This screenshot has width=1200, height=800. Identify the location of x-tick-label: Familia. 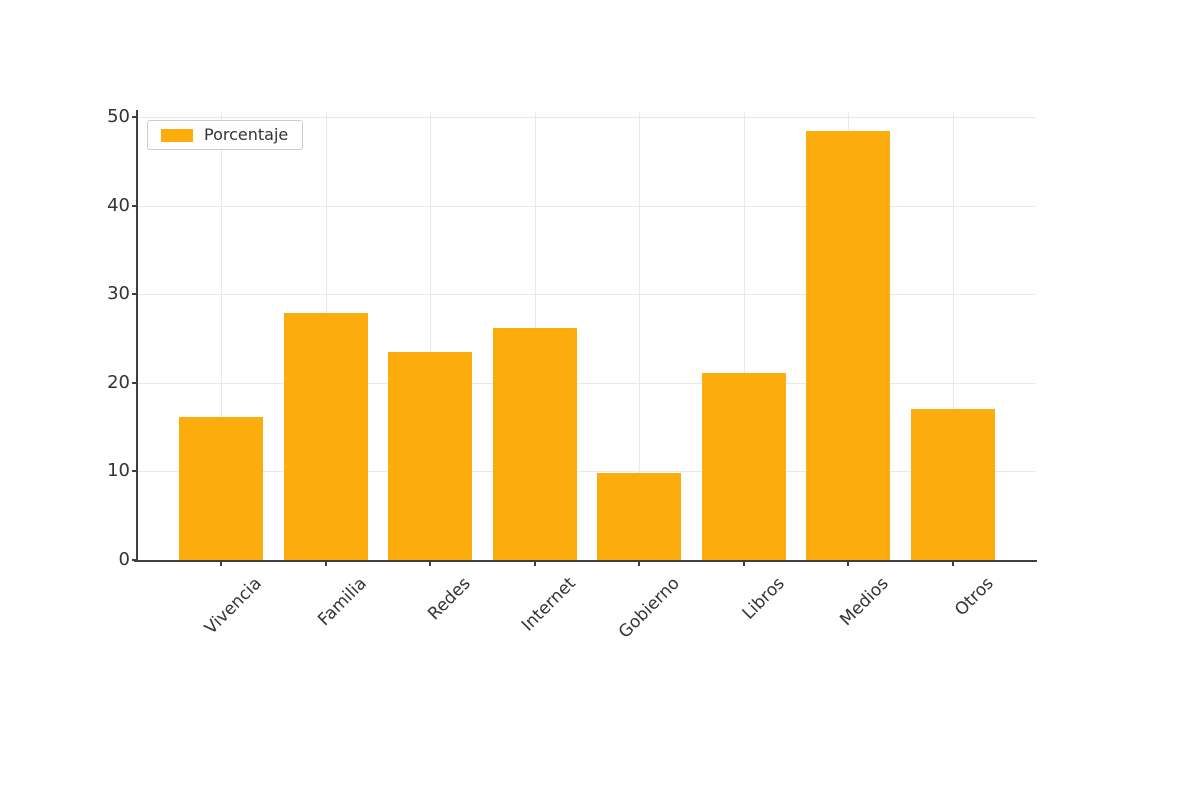
(342, 602).